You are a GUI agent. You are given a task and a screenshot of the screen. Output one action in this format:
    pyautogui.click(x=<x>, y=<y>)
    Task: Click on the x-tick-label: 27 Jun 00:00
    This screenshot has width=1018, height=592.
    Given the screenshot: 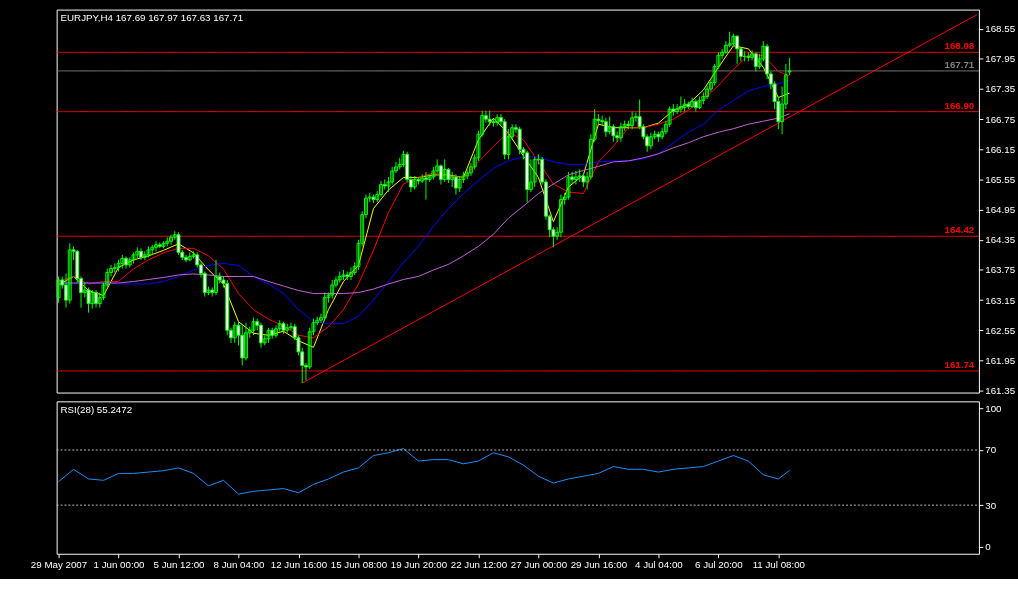 What is the action you would take?
    pyautogui.click(x=539, y=564)
    